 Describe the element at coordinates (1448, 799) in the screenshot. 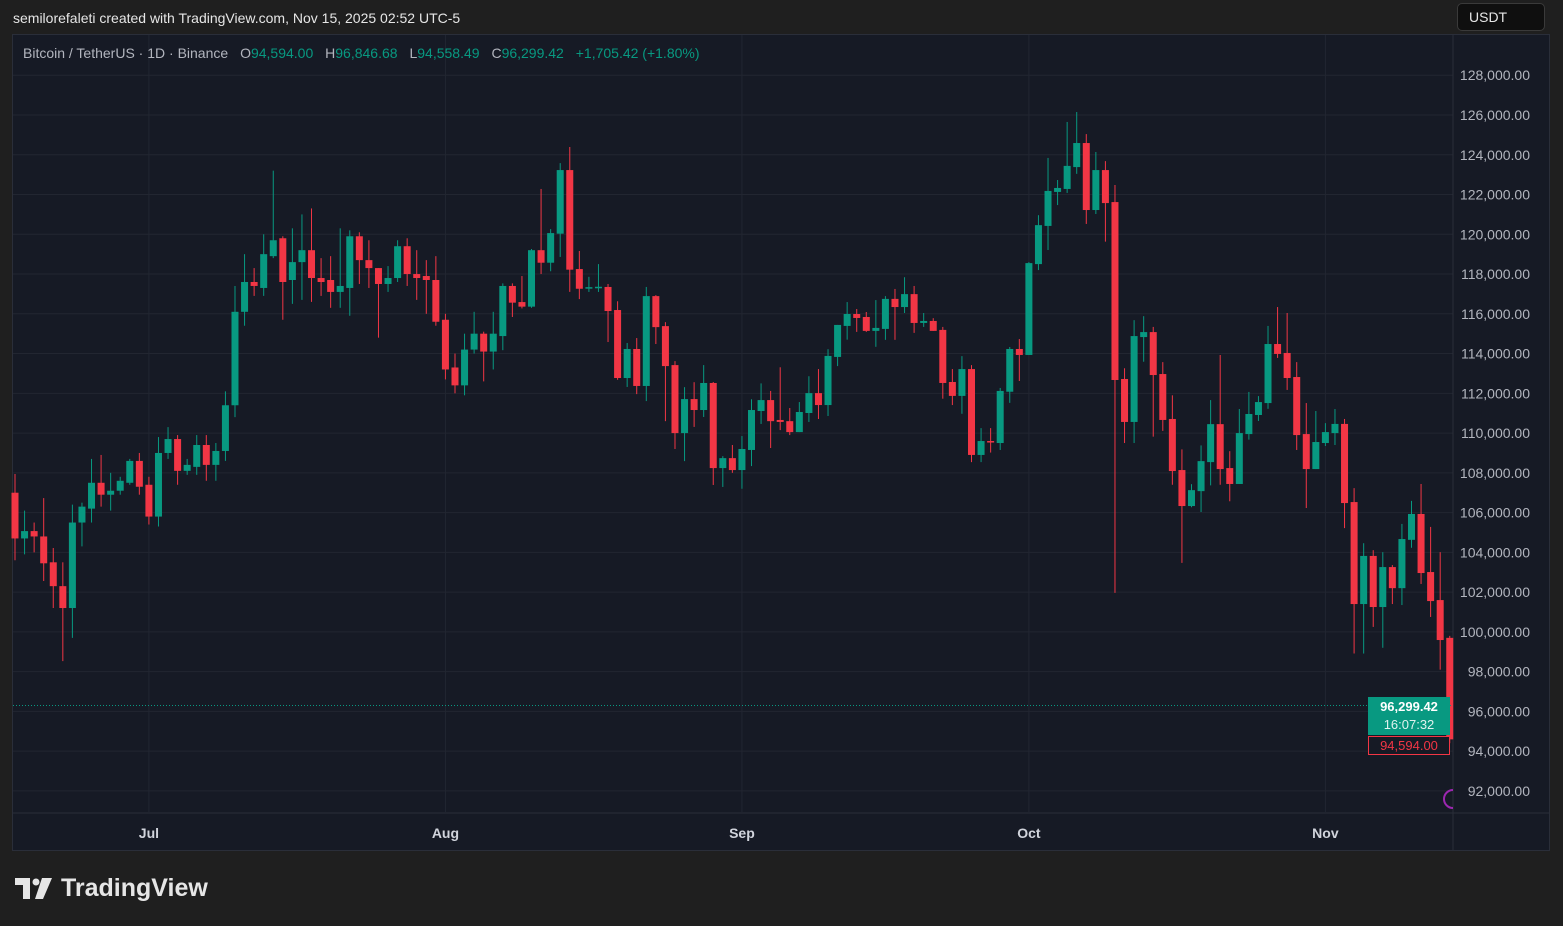

I see `event-marker-icon` at that location.